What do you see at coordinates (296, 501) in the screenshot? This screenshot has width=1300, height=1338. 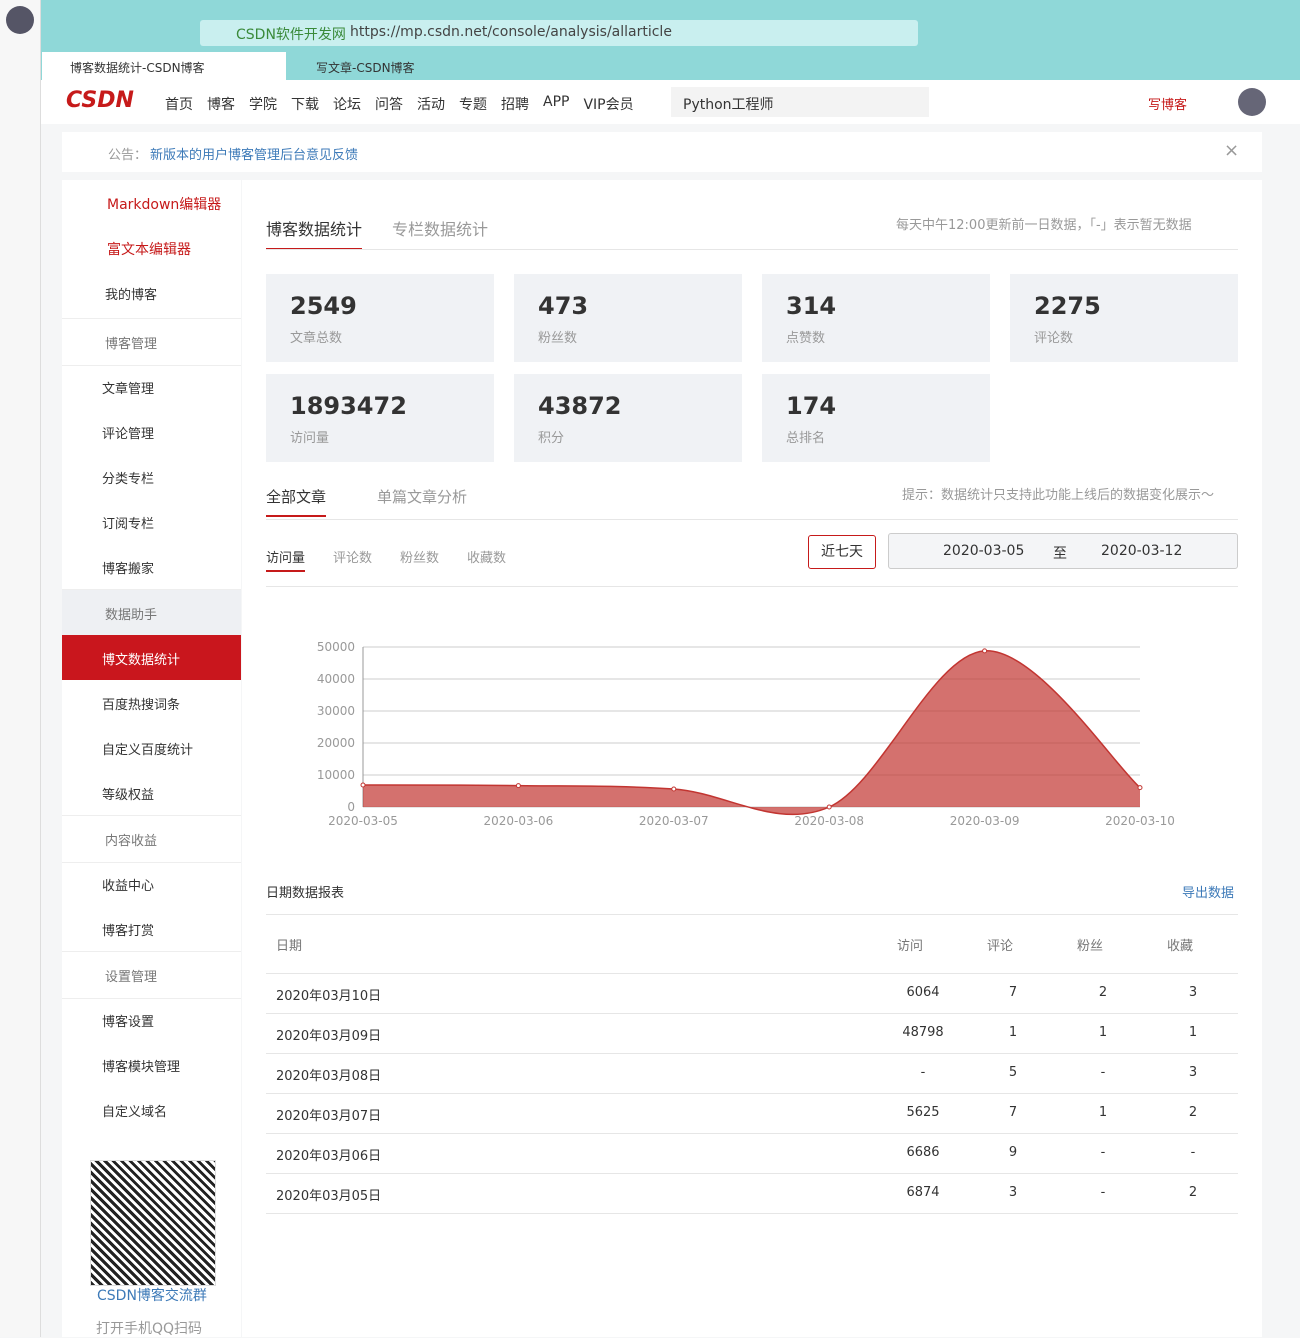 I see `subtab-active: 全部文章` at bounding box center [296, 501].